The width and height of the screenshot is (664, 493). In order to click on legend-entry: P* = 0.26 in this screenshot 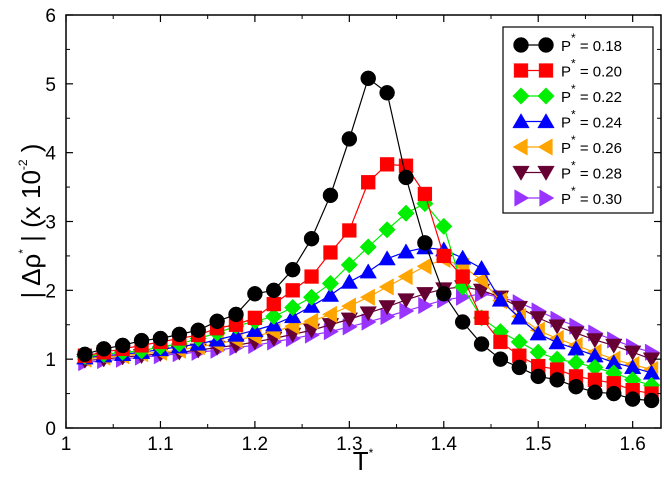, I will do `click(567, 145)`.